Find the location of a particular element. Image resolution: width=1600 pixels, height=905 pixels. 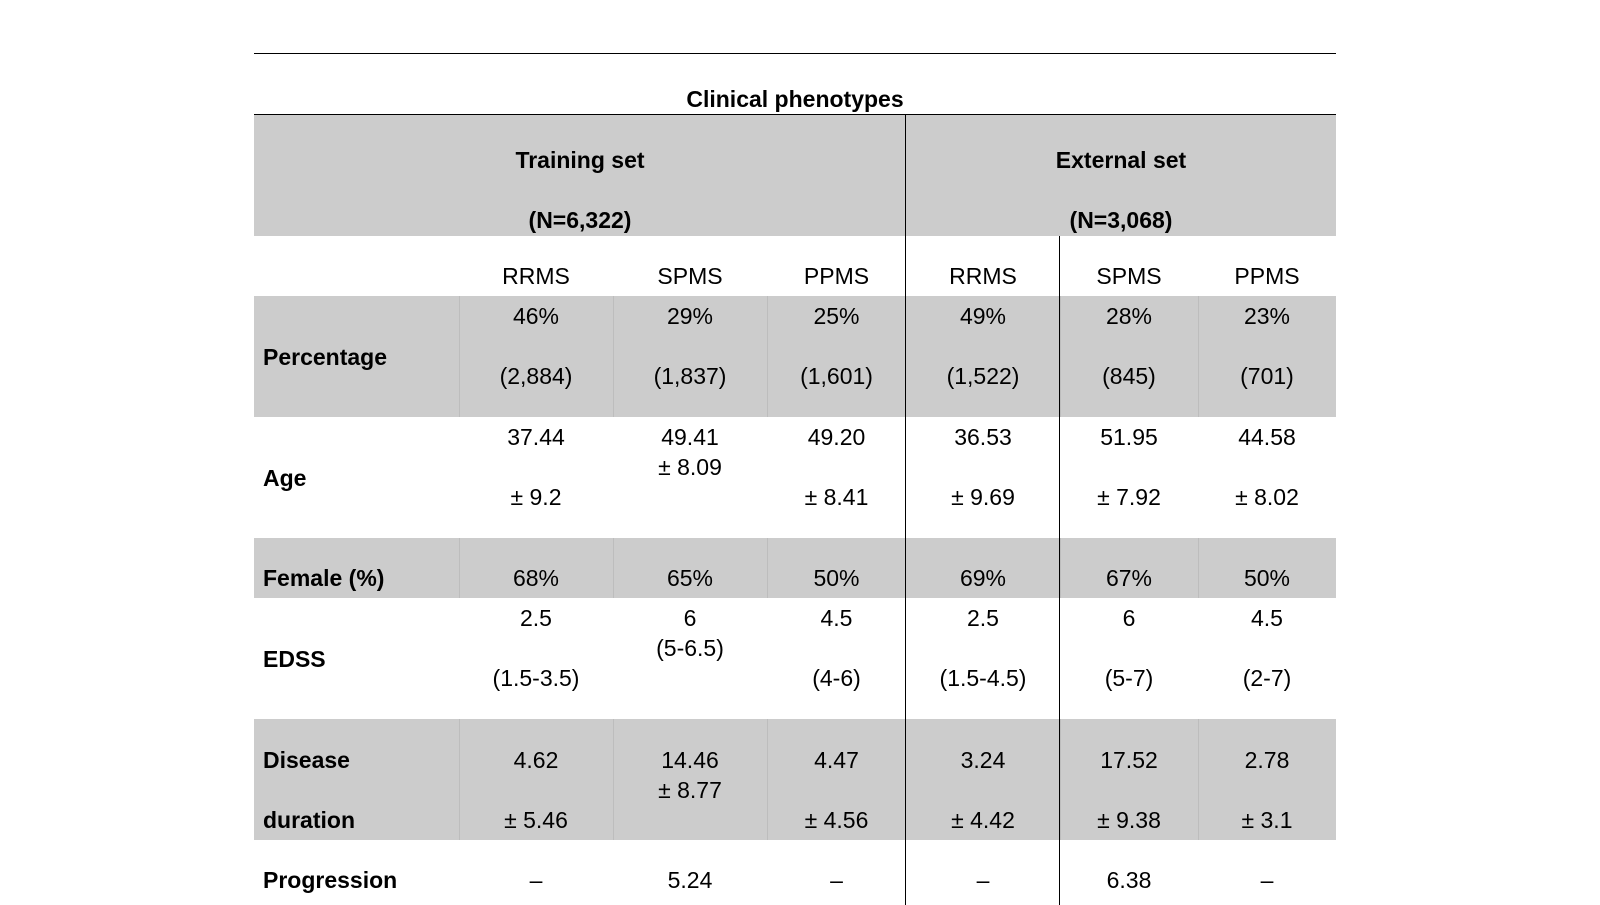

top-rule is located at coordinates (795, 53).